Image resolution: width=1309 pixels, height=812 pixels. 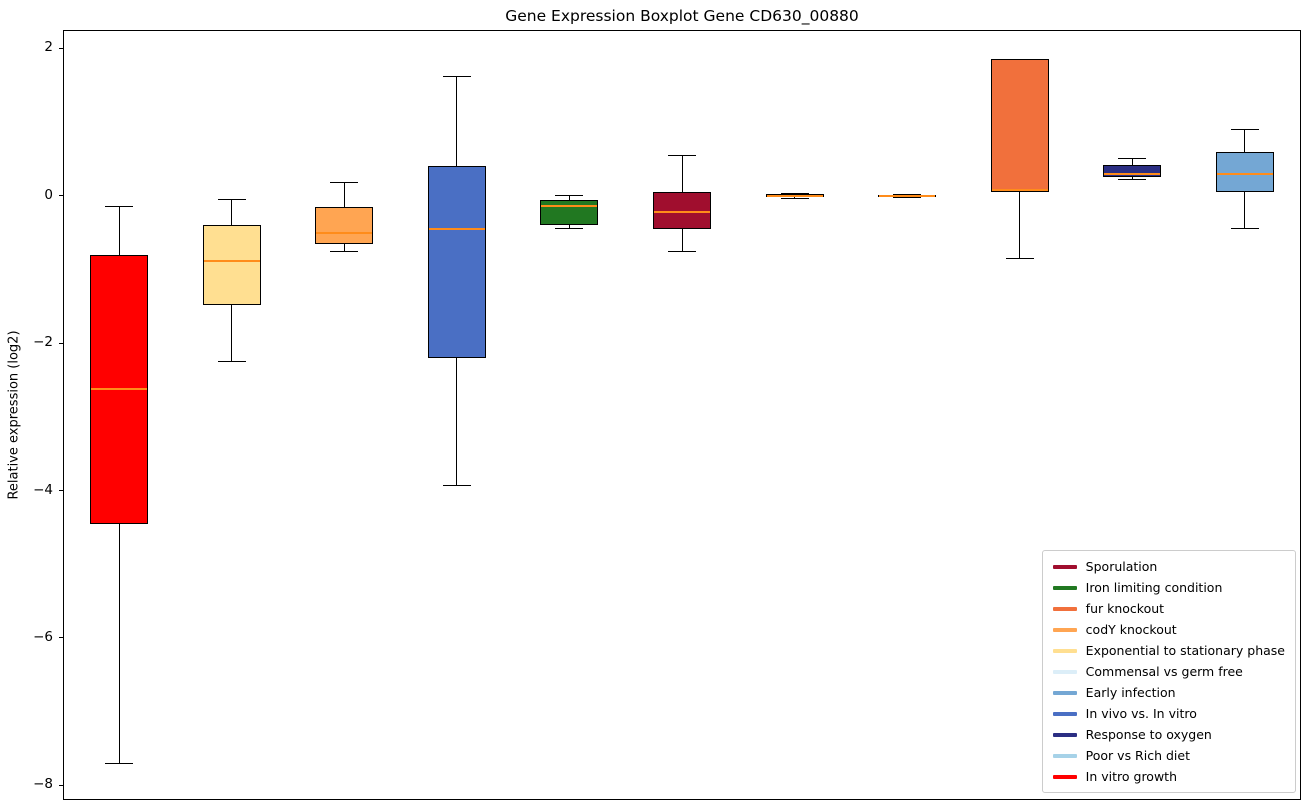 I want to click on legend-item-label: Sporulation, so click(x=1121, y=566).